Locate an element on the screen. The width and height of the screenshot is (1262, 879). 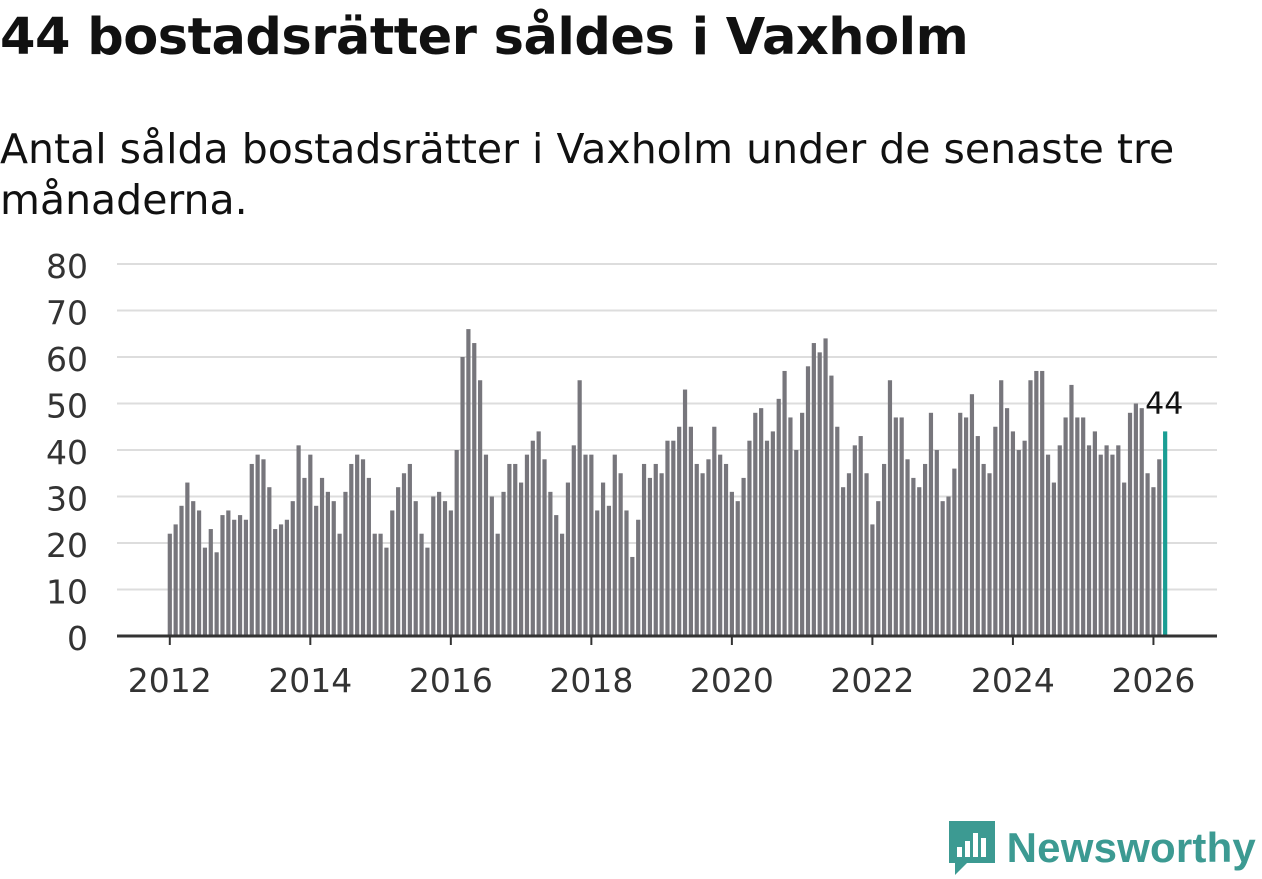
x-tick-label: 2026 is located at coordinates (1153, 680).